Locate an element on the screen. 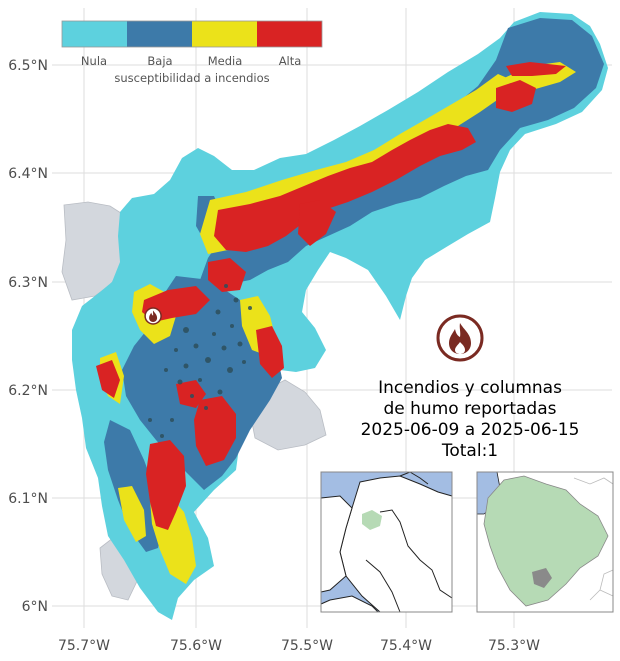 The height and width of the screenshot is (661, 620). x-axis-ticks: 75.7°W 75.6°W 75.5°W 75.4°W 75.3°W is located at coordinates (299, 646).